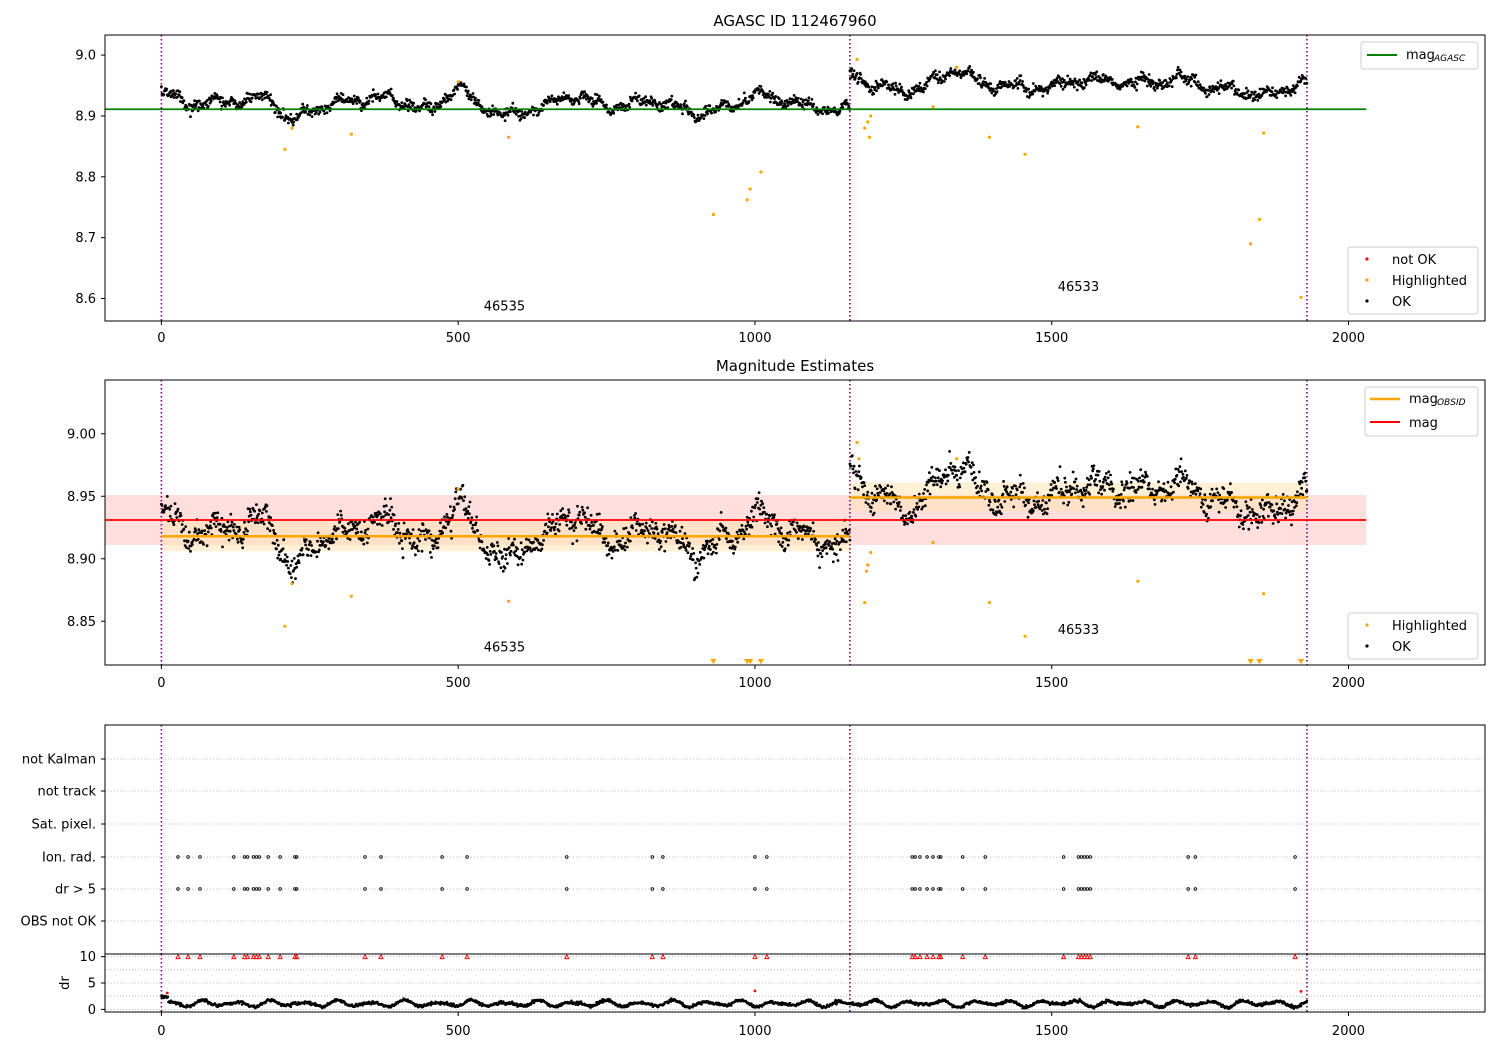 This screenshot has height=1050, width=1500. What do you see at coordinates (1051, 338) in the screenshot?
I see `x-tick-label: 1500` at bounding box center [1051, 338].